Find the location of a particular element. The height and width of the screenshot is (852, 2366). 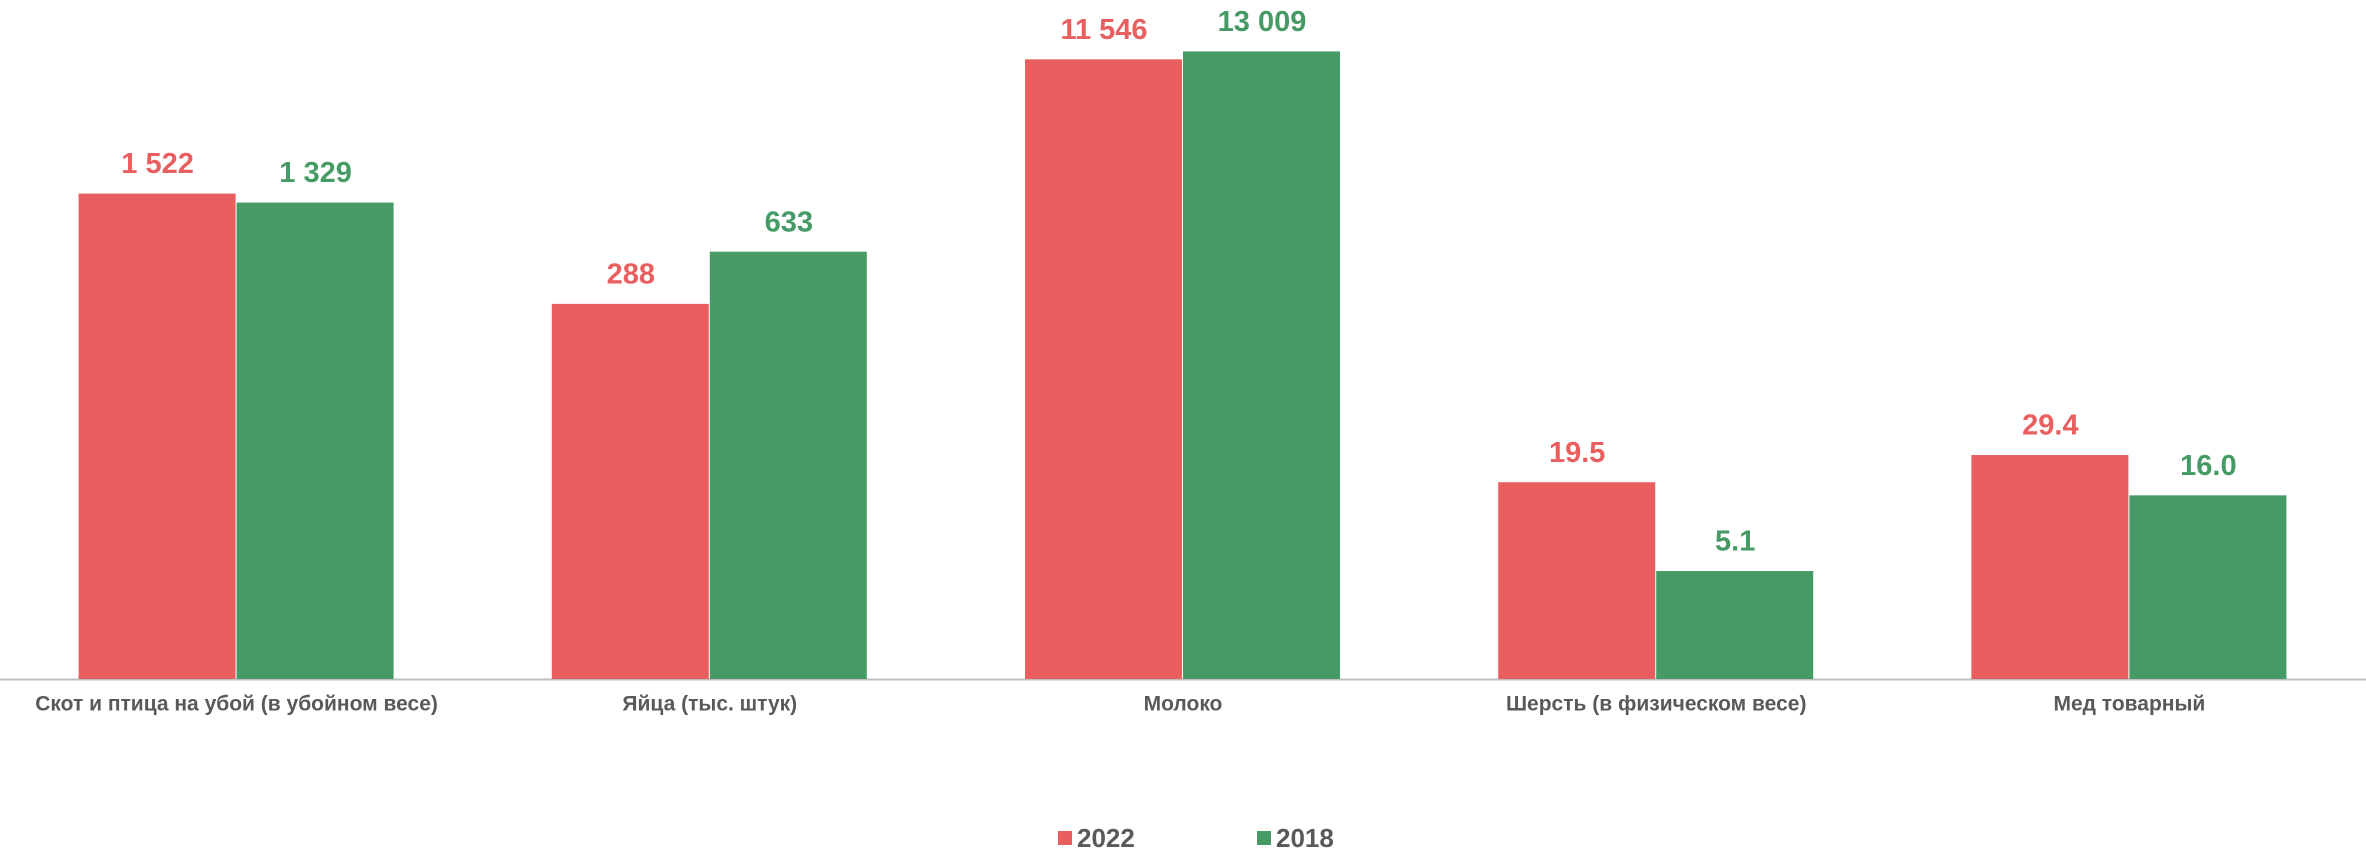

value-label: 29.4 is located at coordinates (2050, 426).